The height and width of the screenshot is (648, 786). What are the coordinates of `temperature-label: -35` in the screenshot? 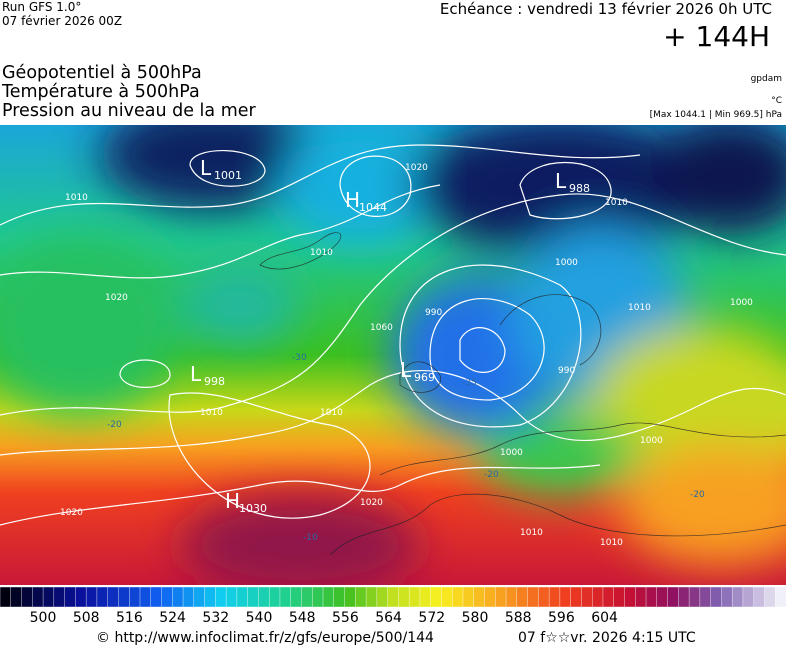 It's located at (469, 383).